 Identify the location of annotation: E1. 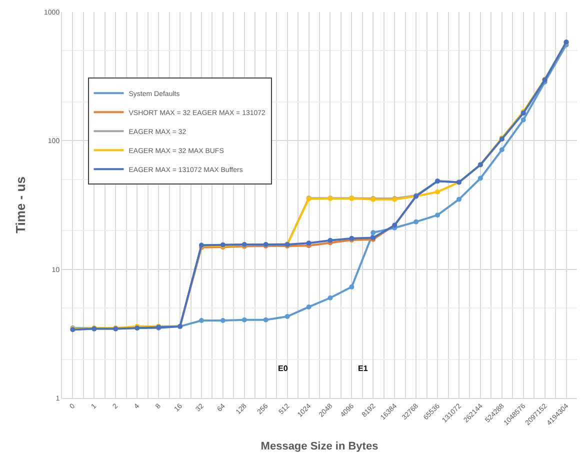
(363, 368).